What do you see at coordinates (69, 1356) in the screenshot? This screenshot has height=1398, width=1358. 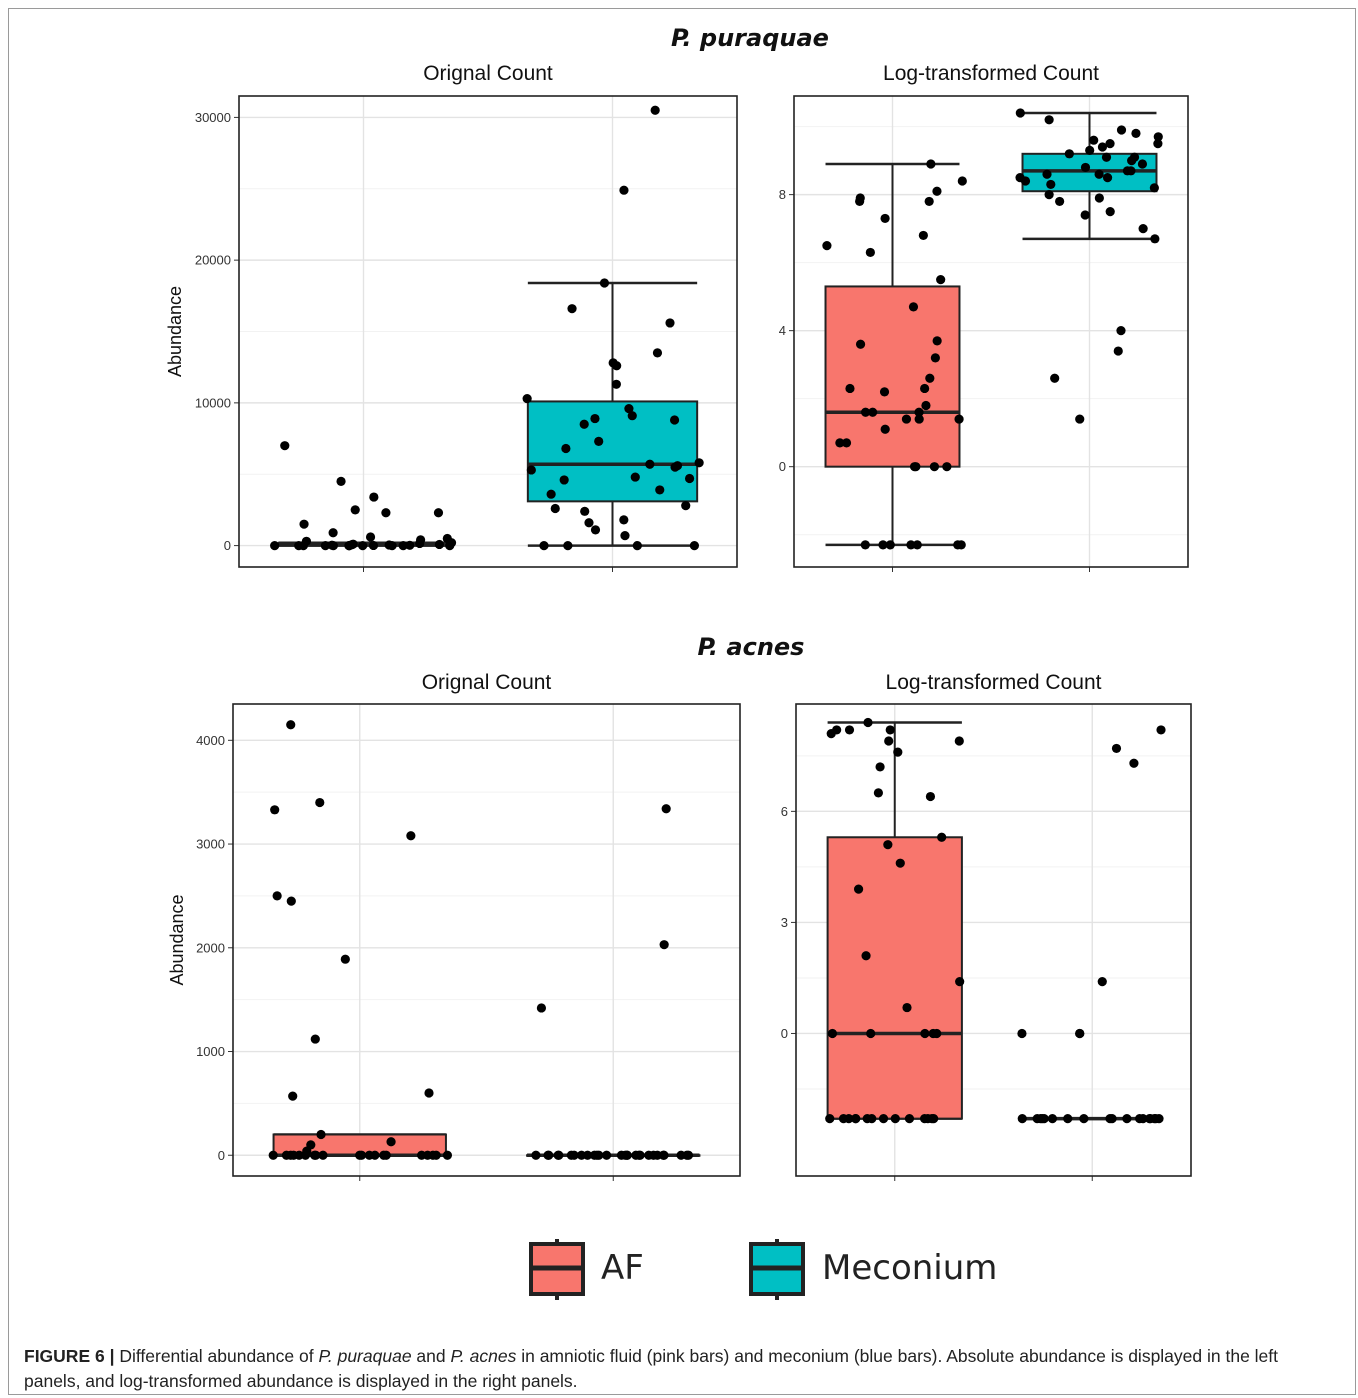 I see `caption-label: FIGURE 6 |` at bounding box center [69, 1356].